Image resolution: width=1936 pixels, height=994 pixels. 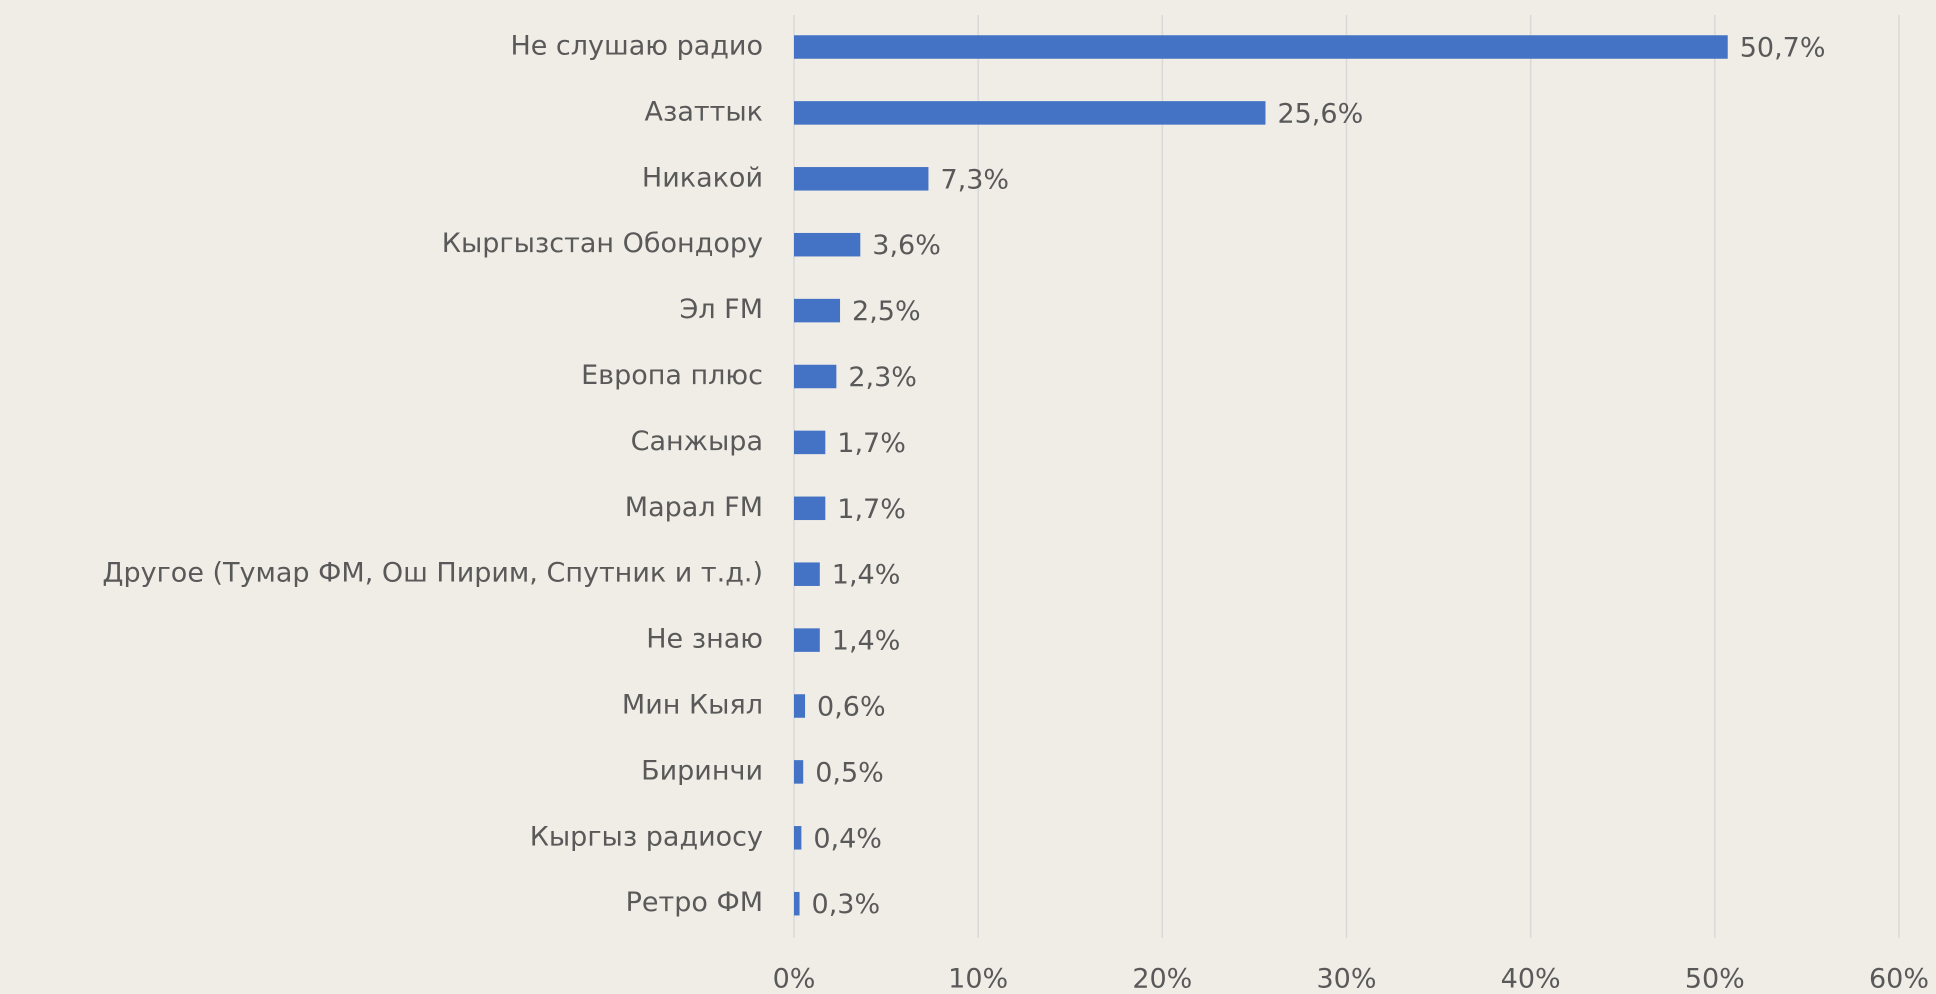 What do you see at coordinates (851, 707) in the screenshot?
I see `value-label: 0,6%` at bounding box center [851, 707].